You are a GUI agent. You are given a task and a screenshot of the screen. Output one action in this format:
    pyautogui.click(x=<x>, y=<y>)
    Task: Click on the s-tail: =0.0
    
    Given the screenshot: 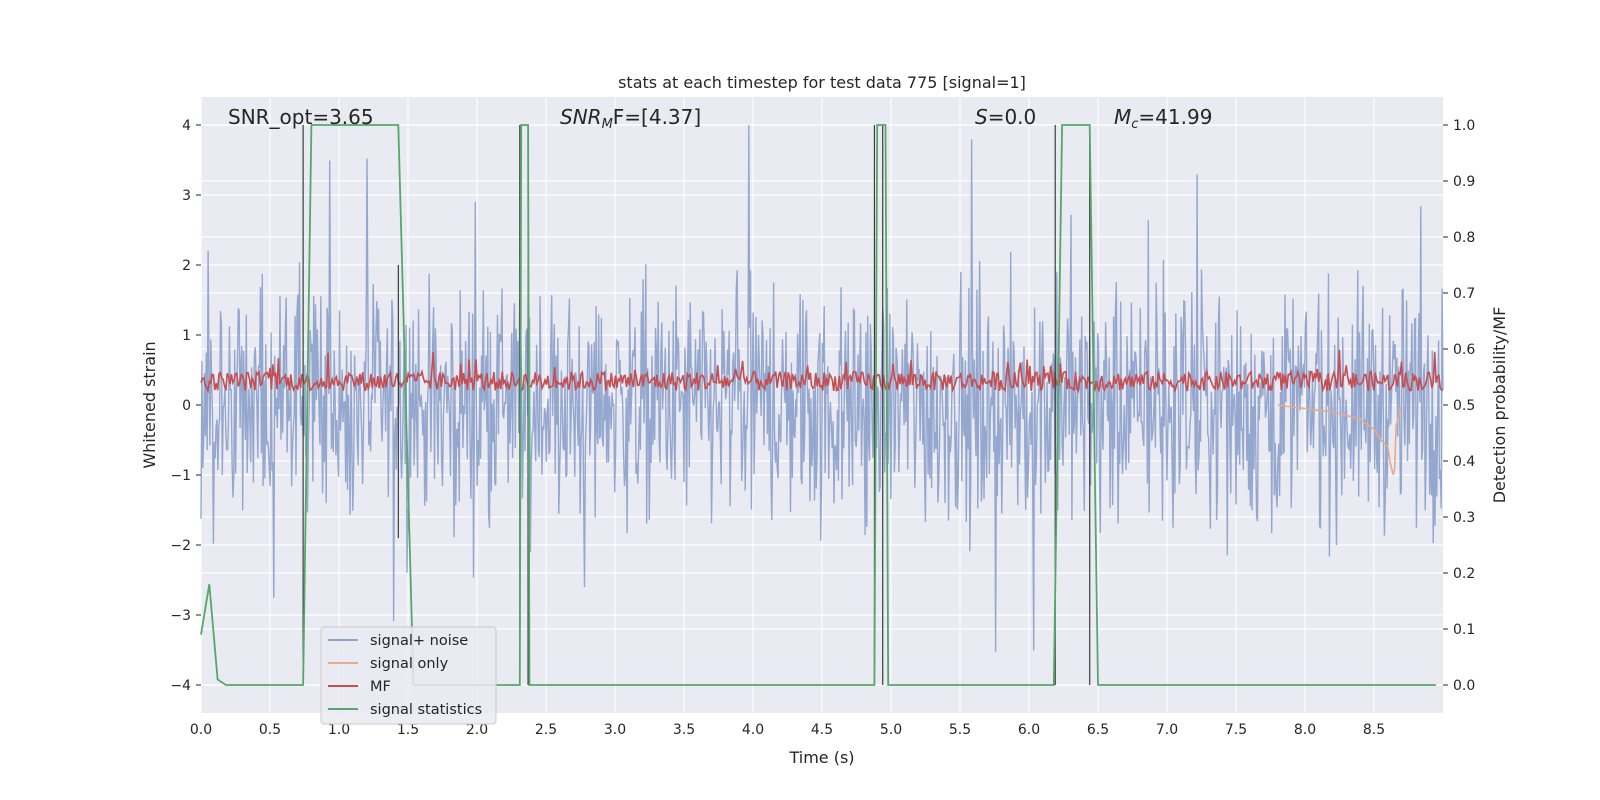 What is the action you would take?
    pyautogui.click(x=1012, y=117)
    